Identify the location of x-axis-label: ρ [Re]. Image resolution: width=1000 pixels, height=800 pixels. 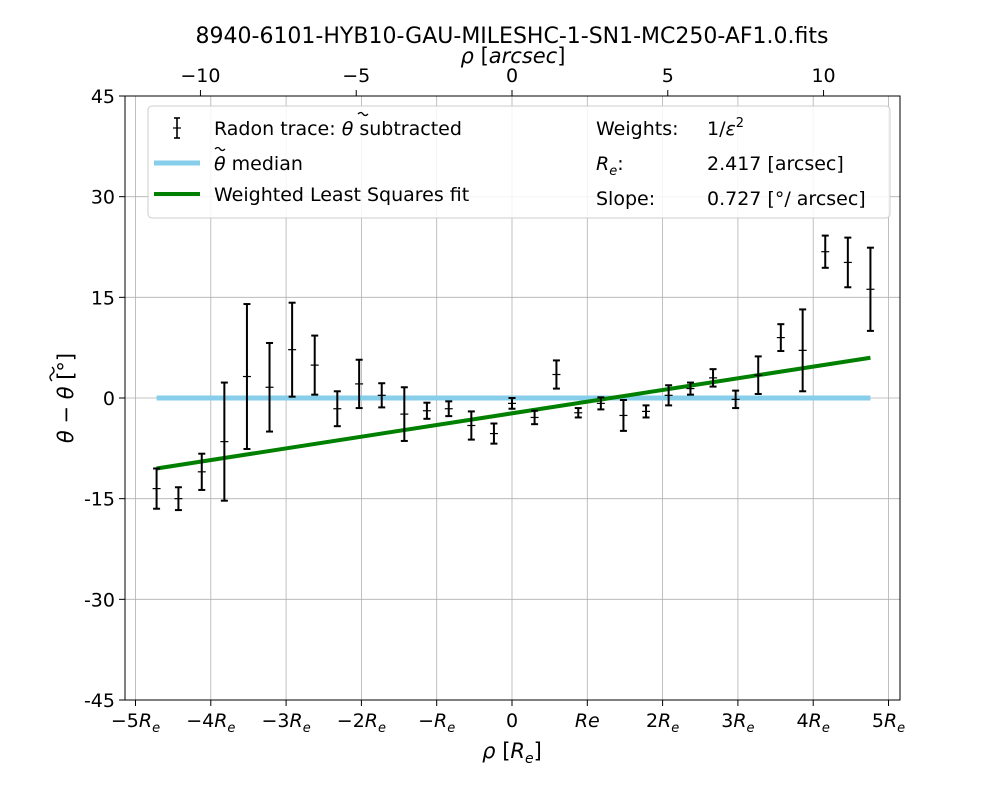
(512, 753).